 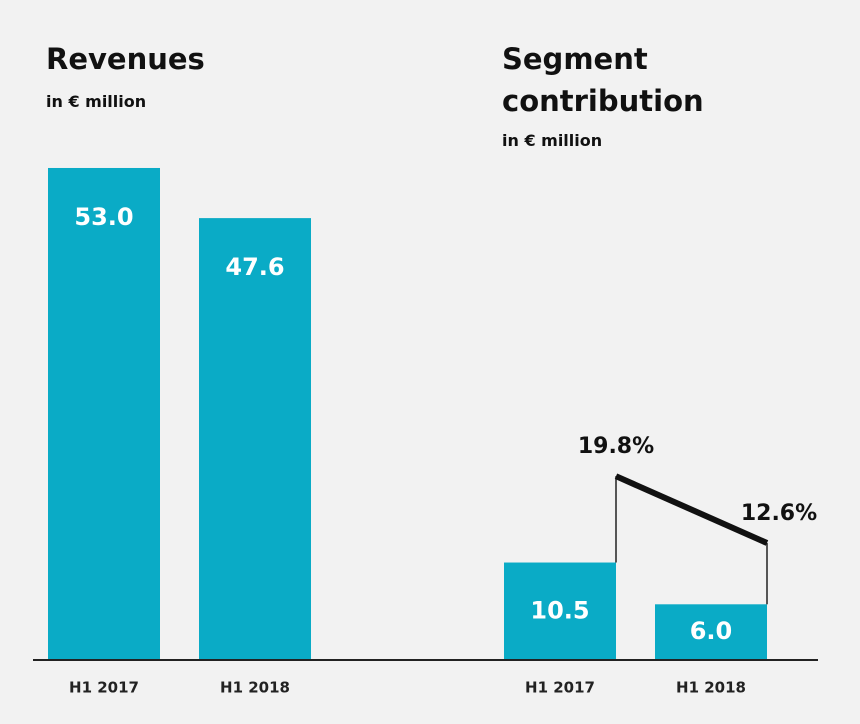 What do you see at coordinates (603, 80) in the screenshot?
I see `chart-title: Segment contribution` at bounding box center [603, 80].